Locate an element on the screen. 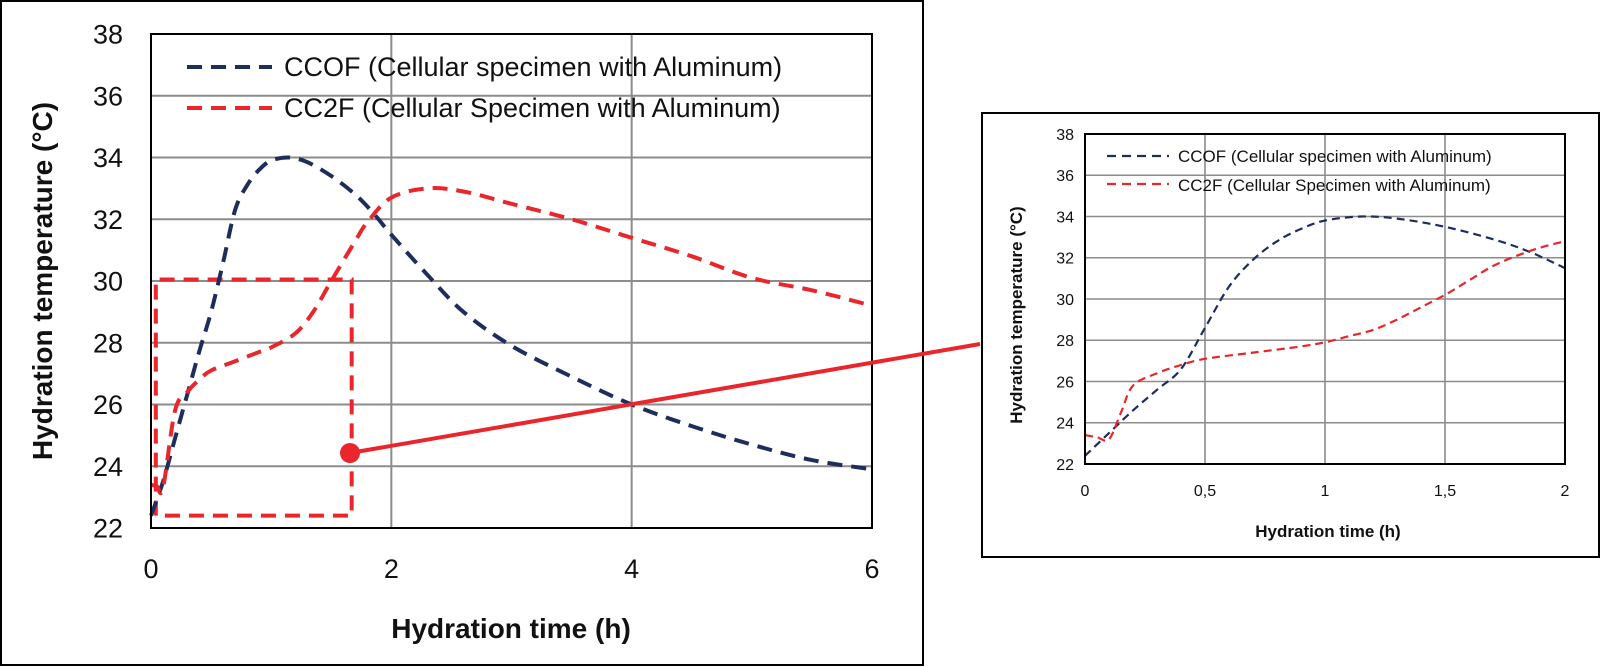 Image resolution: width=1600 pixels, height=667 pixels. inset-x-tick-label: 2 is located at coordinates (1565, 491).